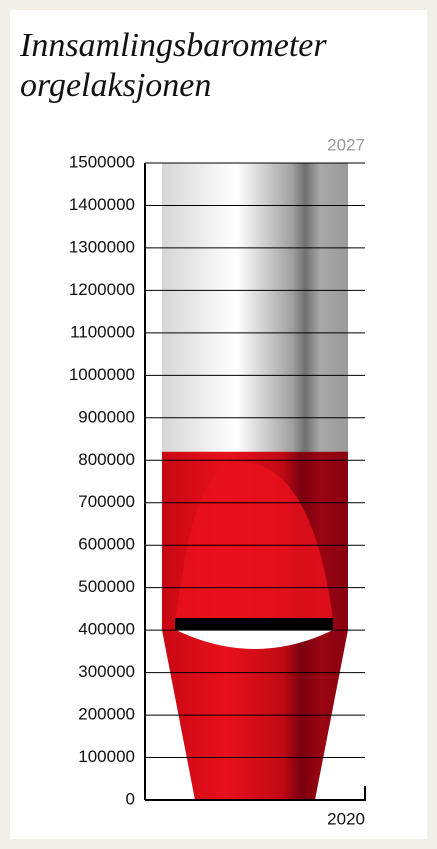 This screenshot has width=437, height=849. I want to click on y-tick-label: 0, so click(130, 798).